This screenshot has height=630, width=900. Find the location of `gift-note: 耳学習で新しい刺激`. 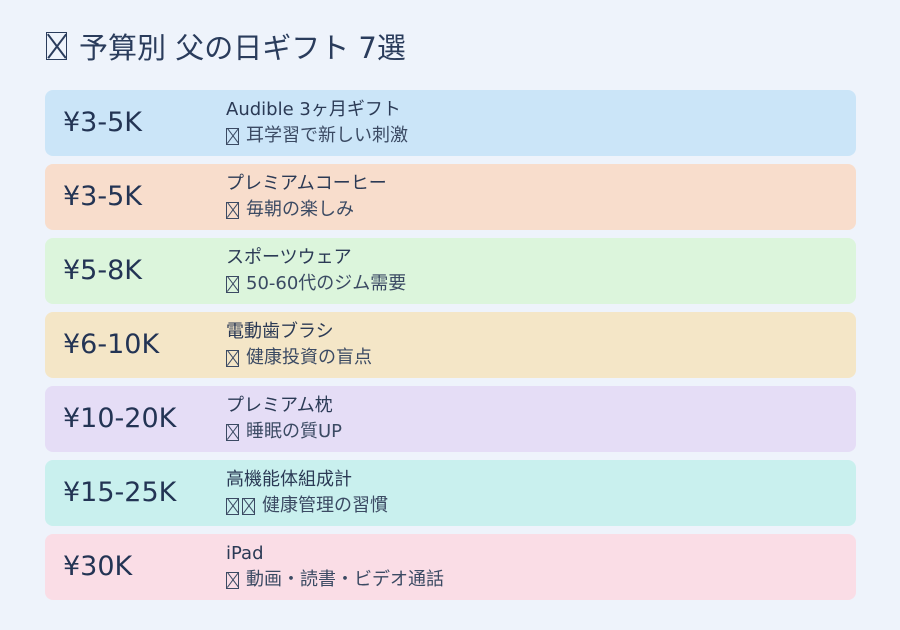

gift-note: 耳学習で新しい刺激 is located at coordinates (317, 136).